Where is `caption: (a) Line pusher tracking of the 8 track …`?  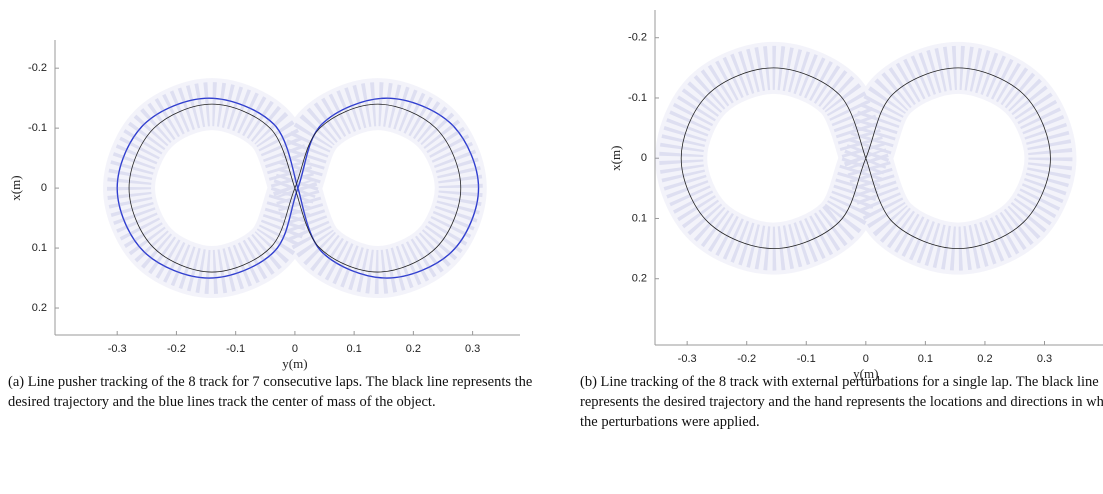
caption: (a) Line pusher tracking of the 8 track … is located at coordinates (270, 392).